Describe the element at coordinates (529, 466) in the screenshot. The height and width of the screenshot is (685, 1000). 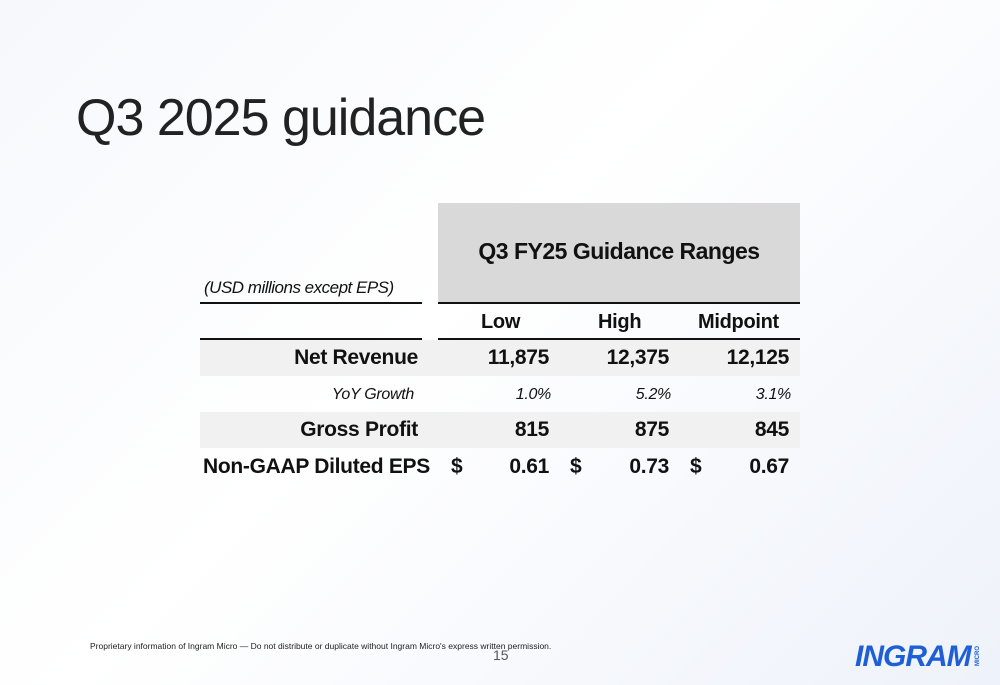
I see `eps-low: 0.61` at that location.